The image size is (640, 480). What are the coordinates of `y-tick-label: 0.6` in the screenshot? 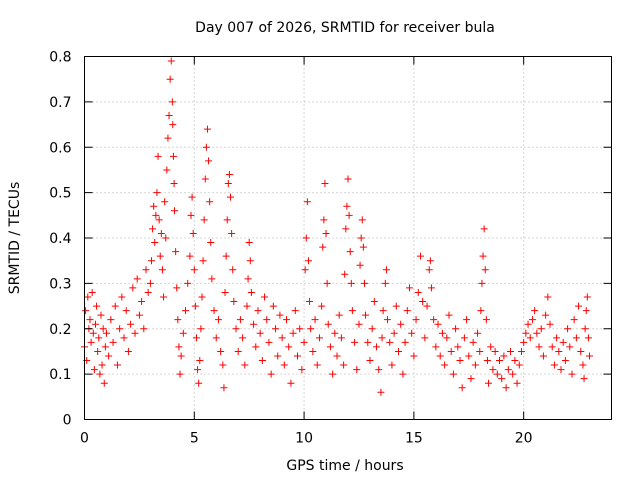 It's located at (60, 148).